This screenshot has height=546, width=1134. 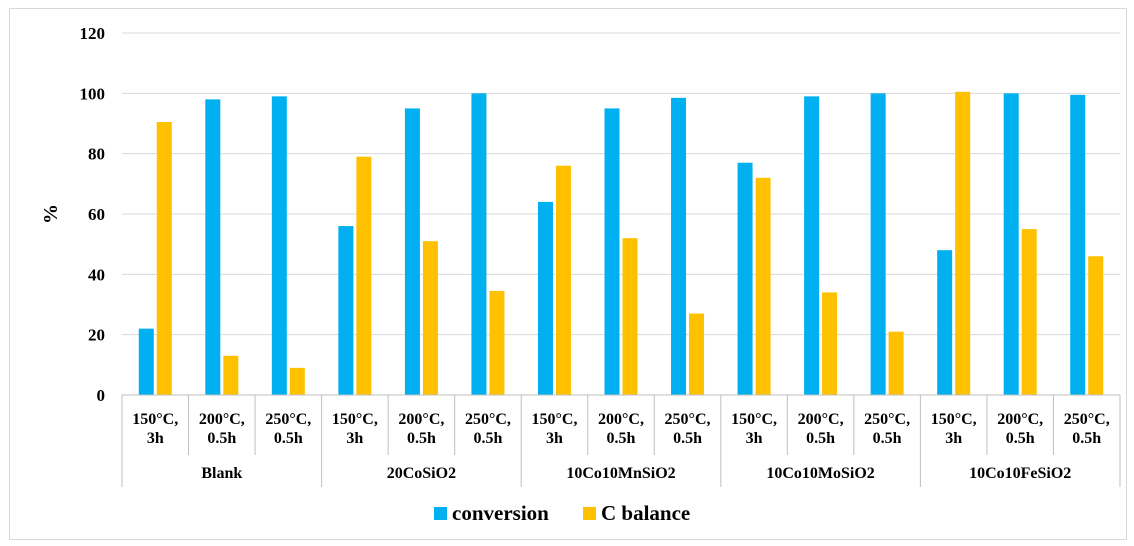 I want to click on legend-label: C balance, so click(x=645, y=513).